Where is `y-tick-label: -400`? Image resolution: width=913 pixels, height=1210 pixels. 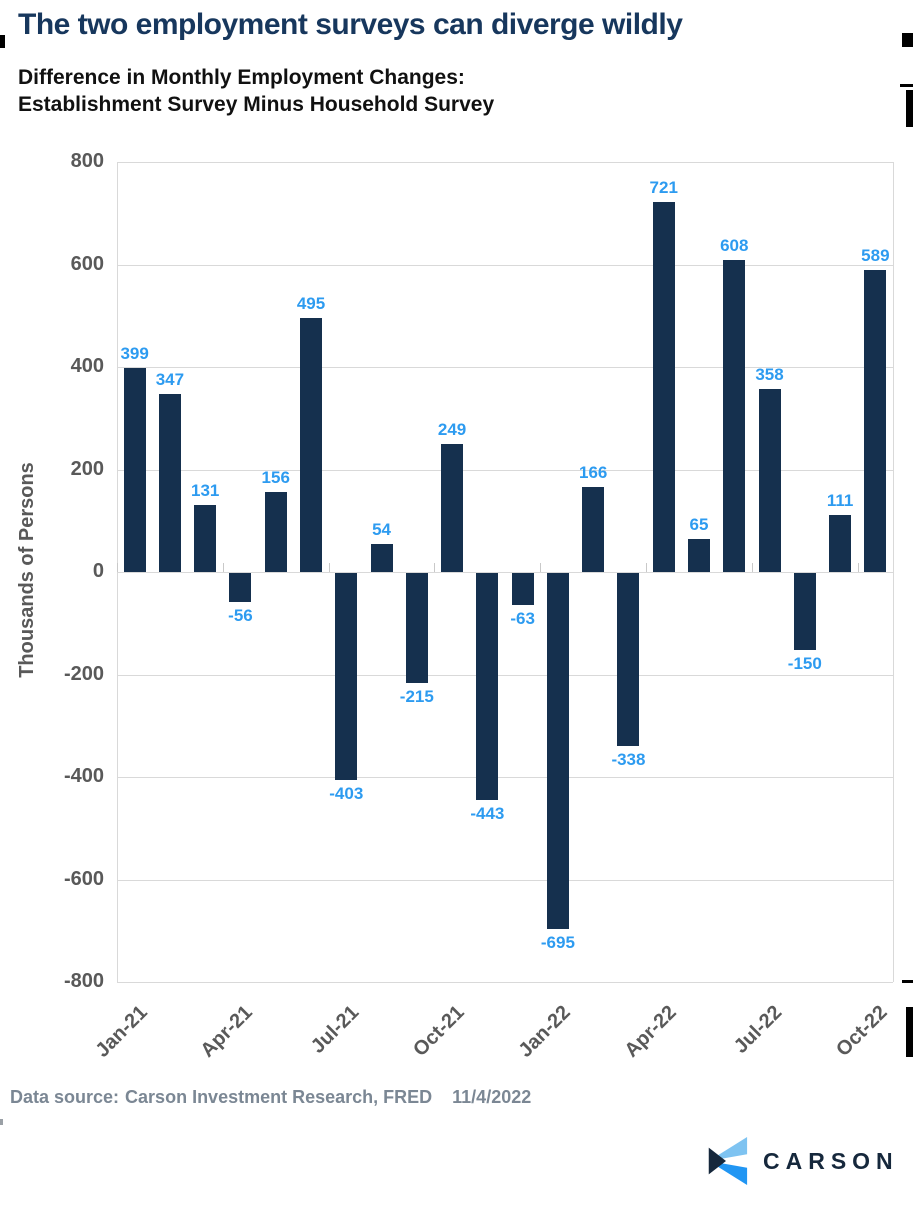 y-tick-label: -400 is located at coordinates (83, 776).